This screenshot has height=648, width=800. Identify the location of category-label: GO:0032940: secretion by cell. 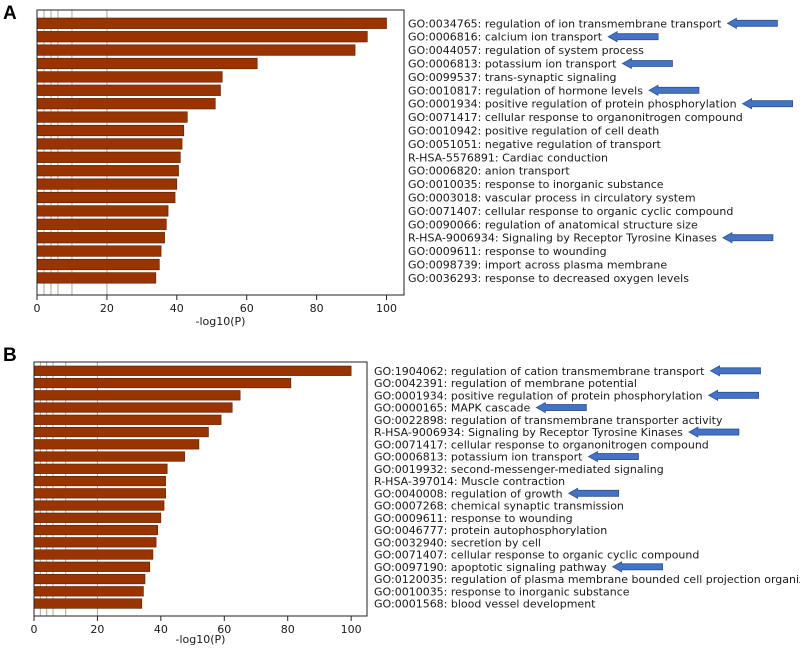
(457, 542).